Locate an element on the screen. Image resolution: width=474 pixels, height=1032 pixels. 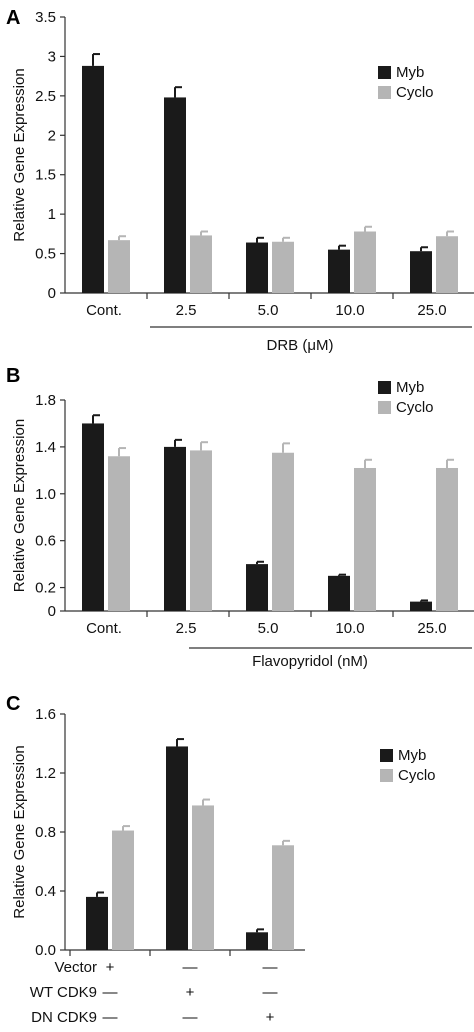
y-tick-label: 3 is located at coordinates (52, 56).